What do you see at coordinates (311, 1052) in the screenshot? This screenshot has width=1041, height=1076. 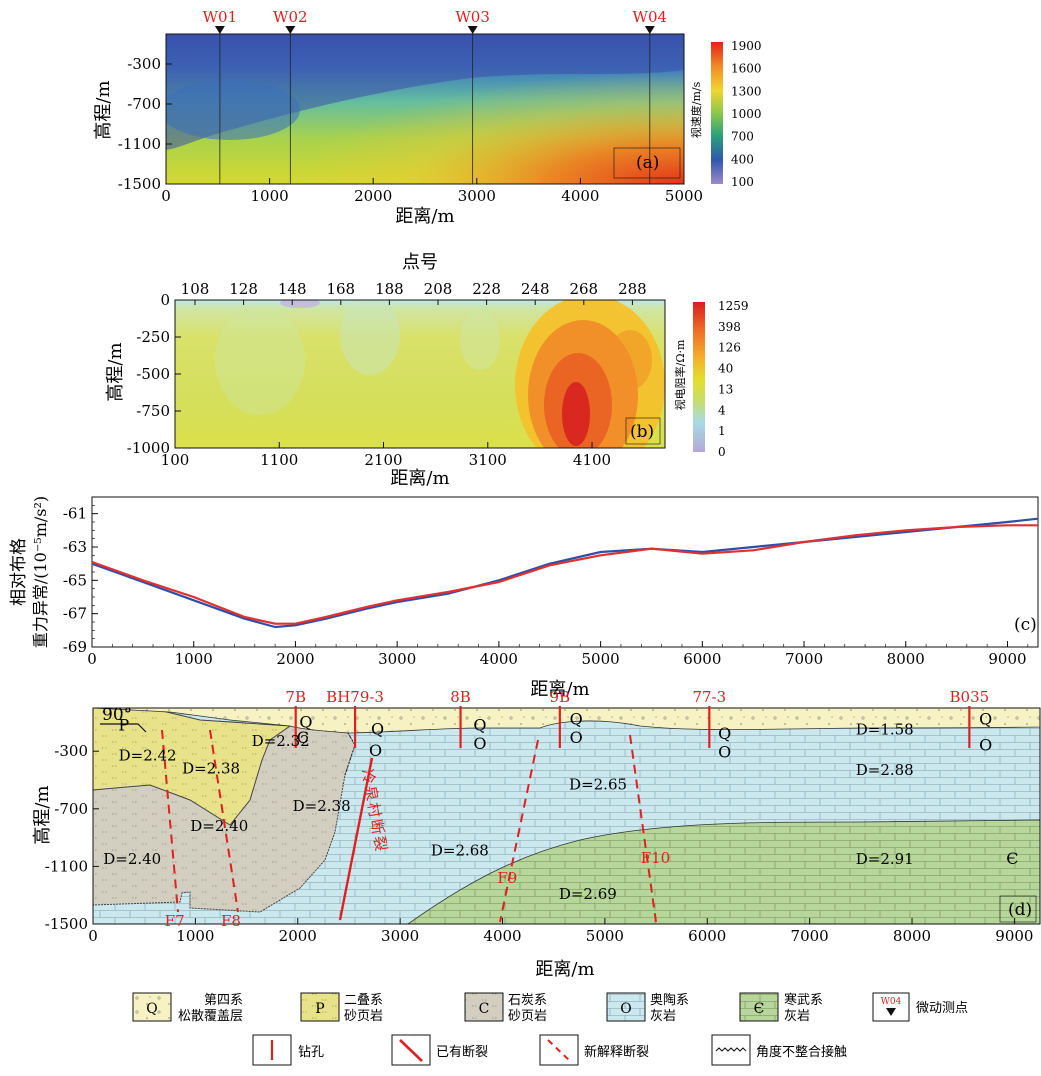 I see `svg-text: 钻孔` at bounding box center [311, 1052].